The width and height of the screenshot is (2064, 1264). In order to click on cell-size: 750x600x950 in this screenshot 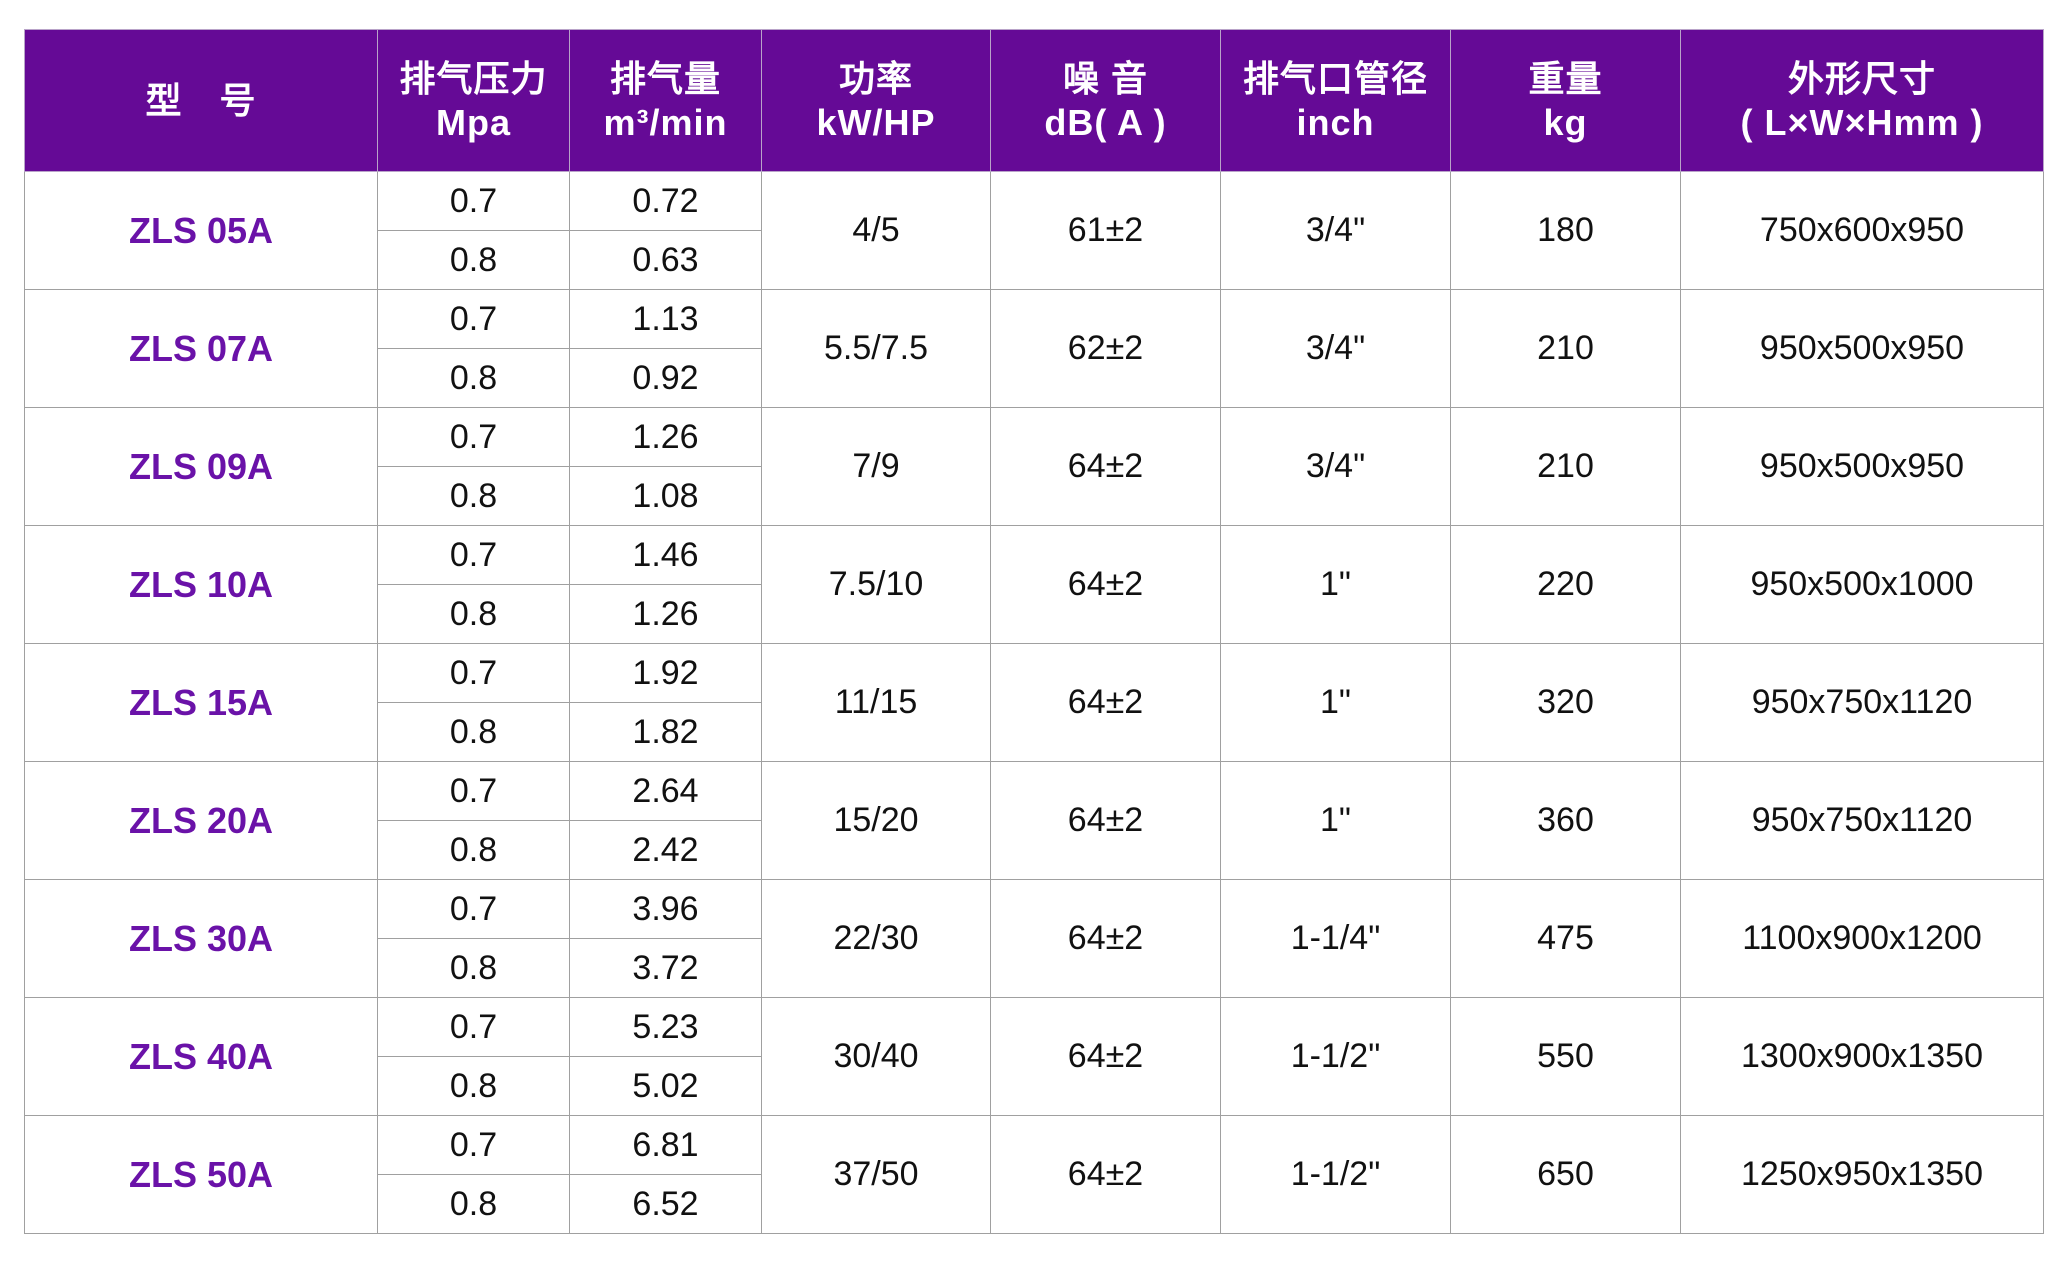, I will do `click(1862, 230)`.